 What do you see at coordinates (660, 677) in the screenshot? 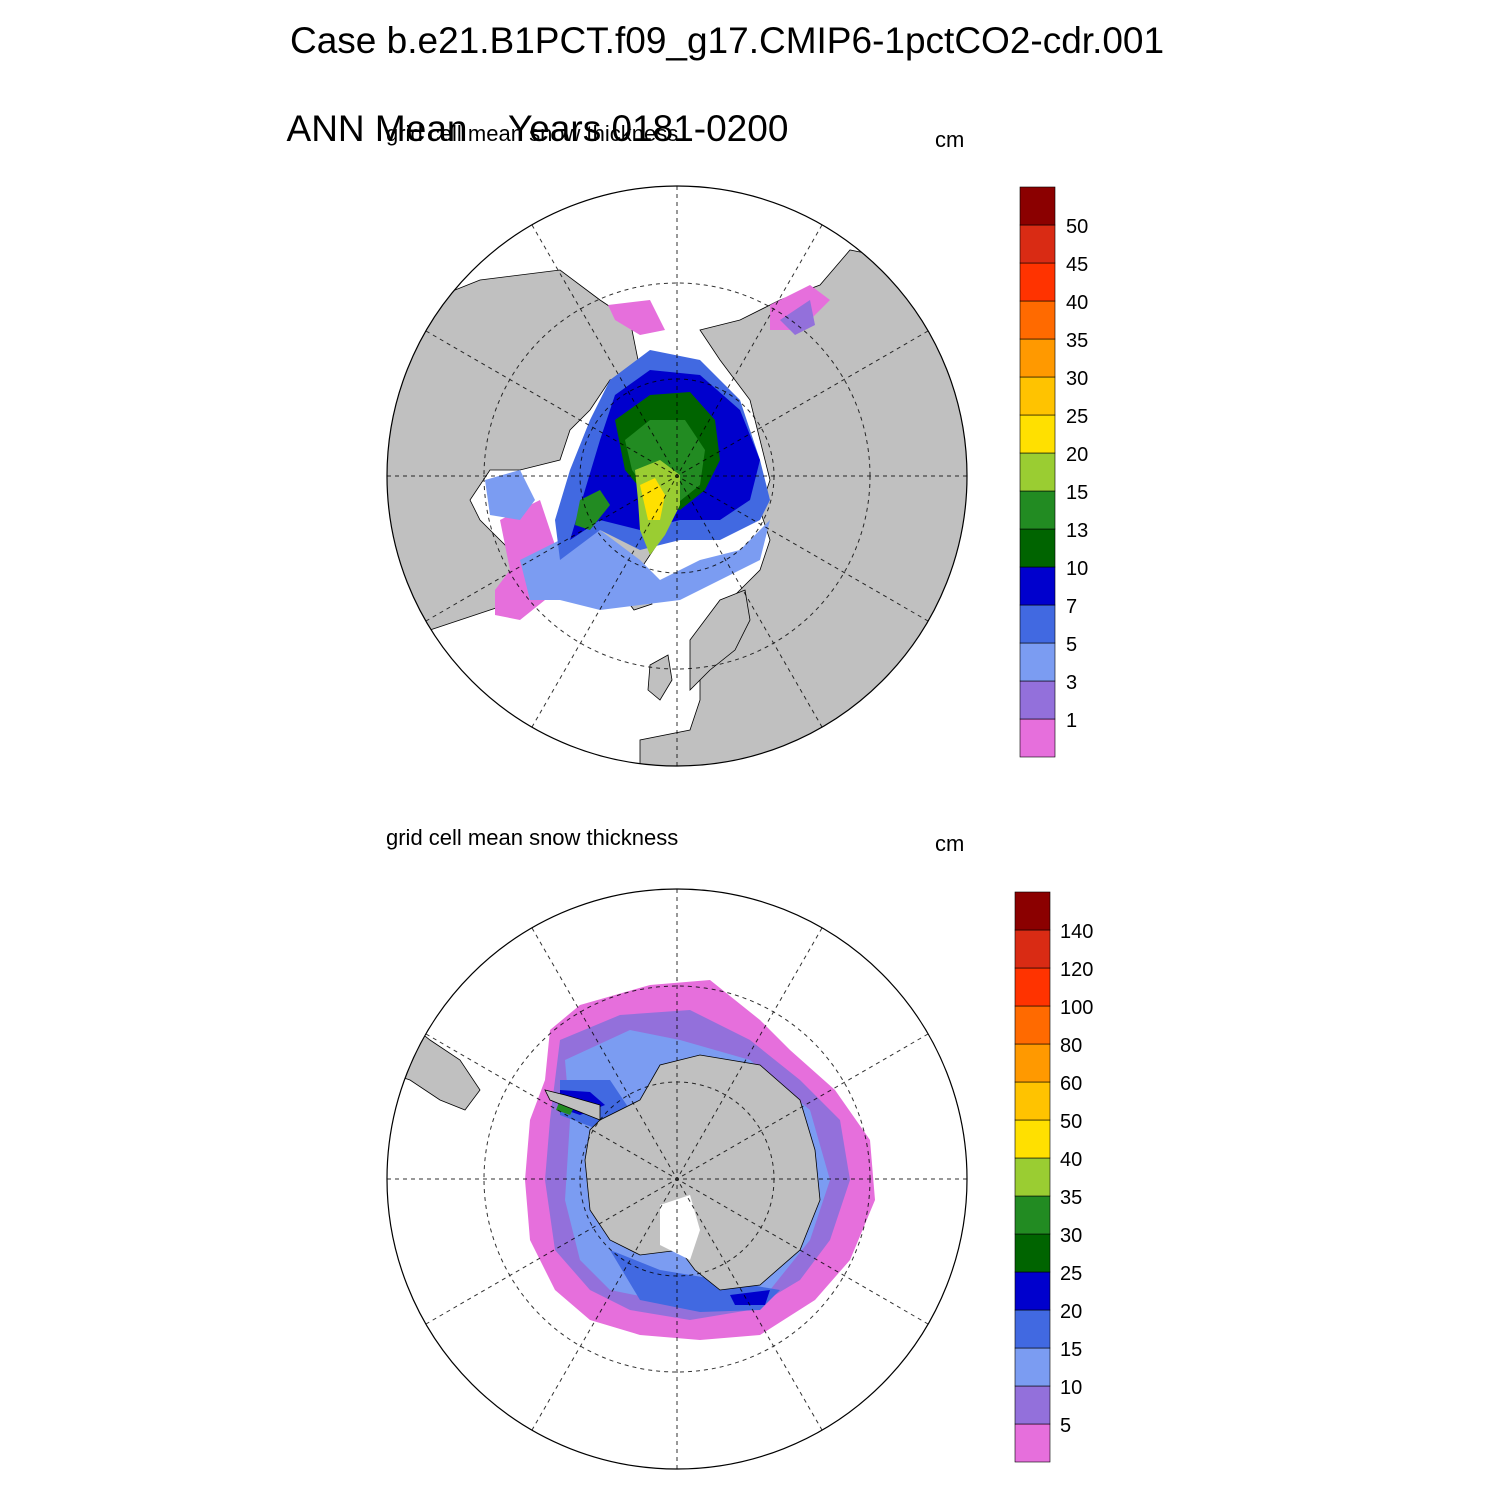
I see `uk-land` at bounding box center [660, 677].